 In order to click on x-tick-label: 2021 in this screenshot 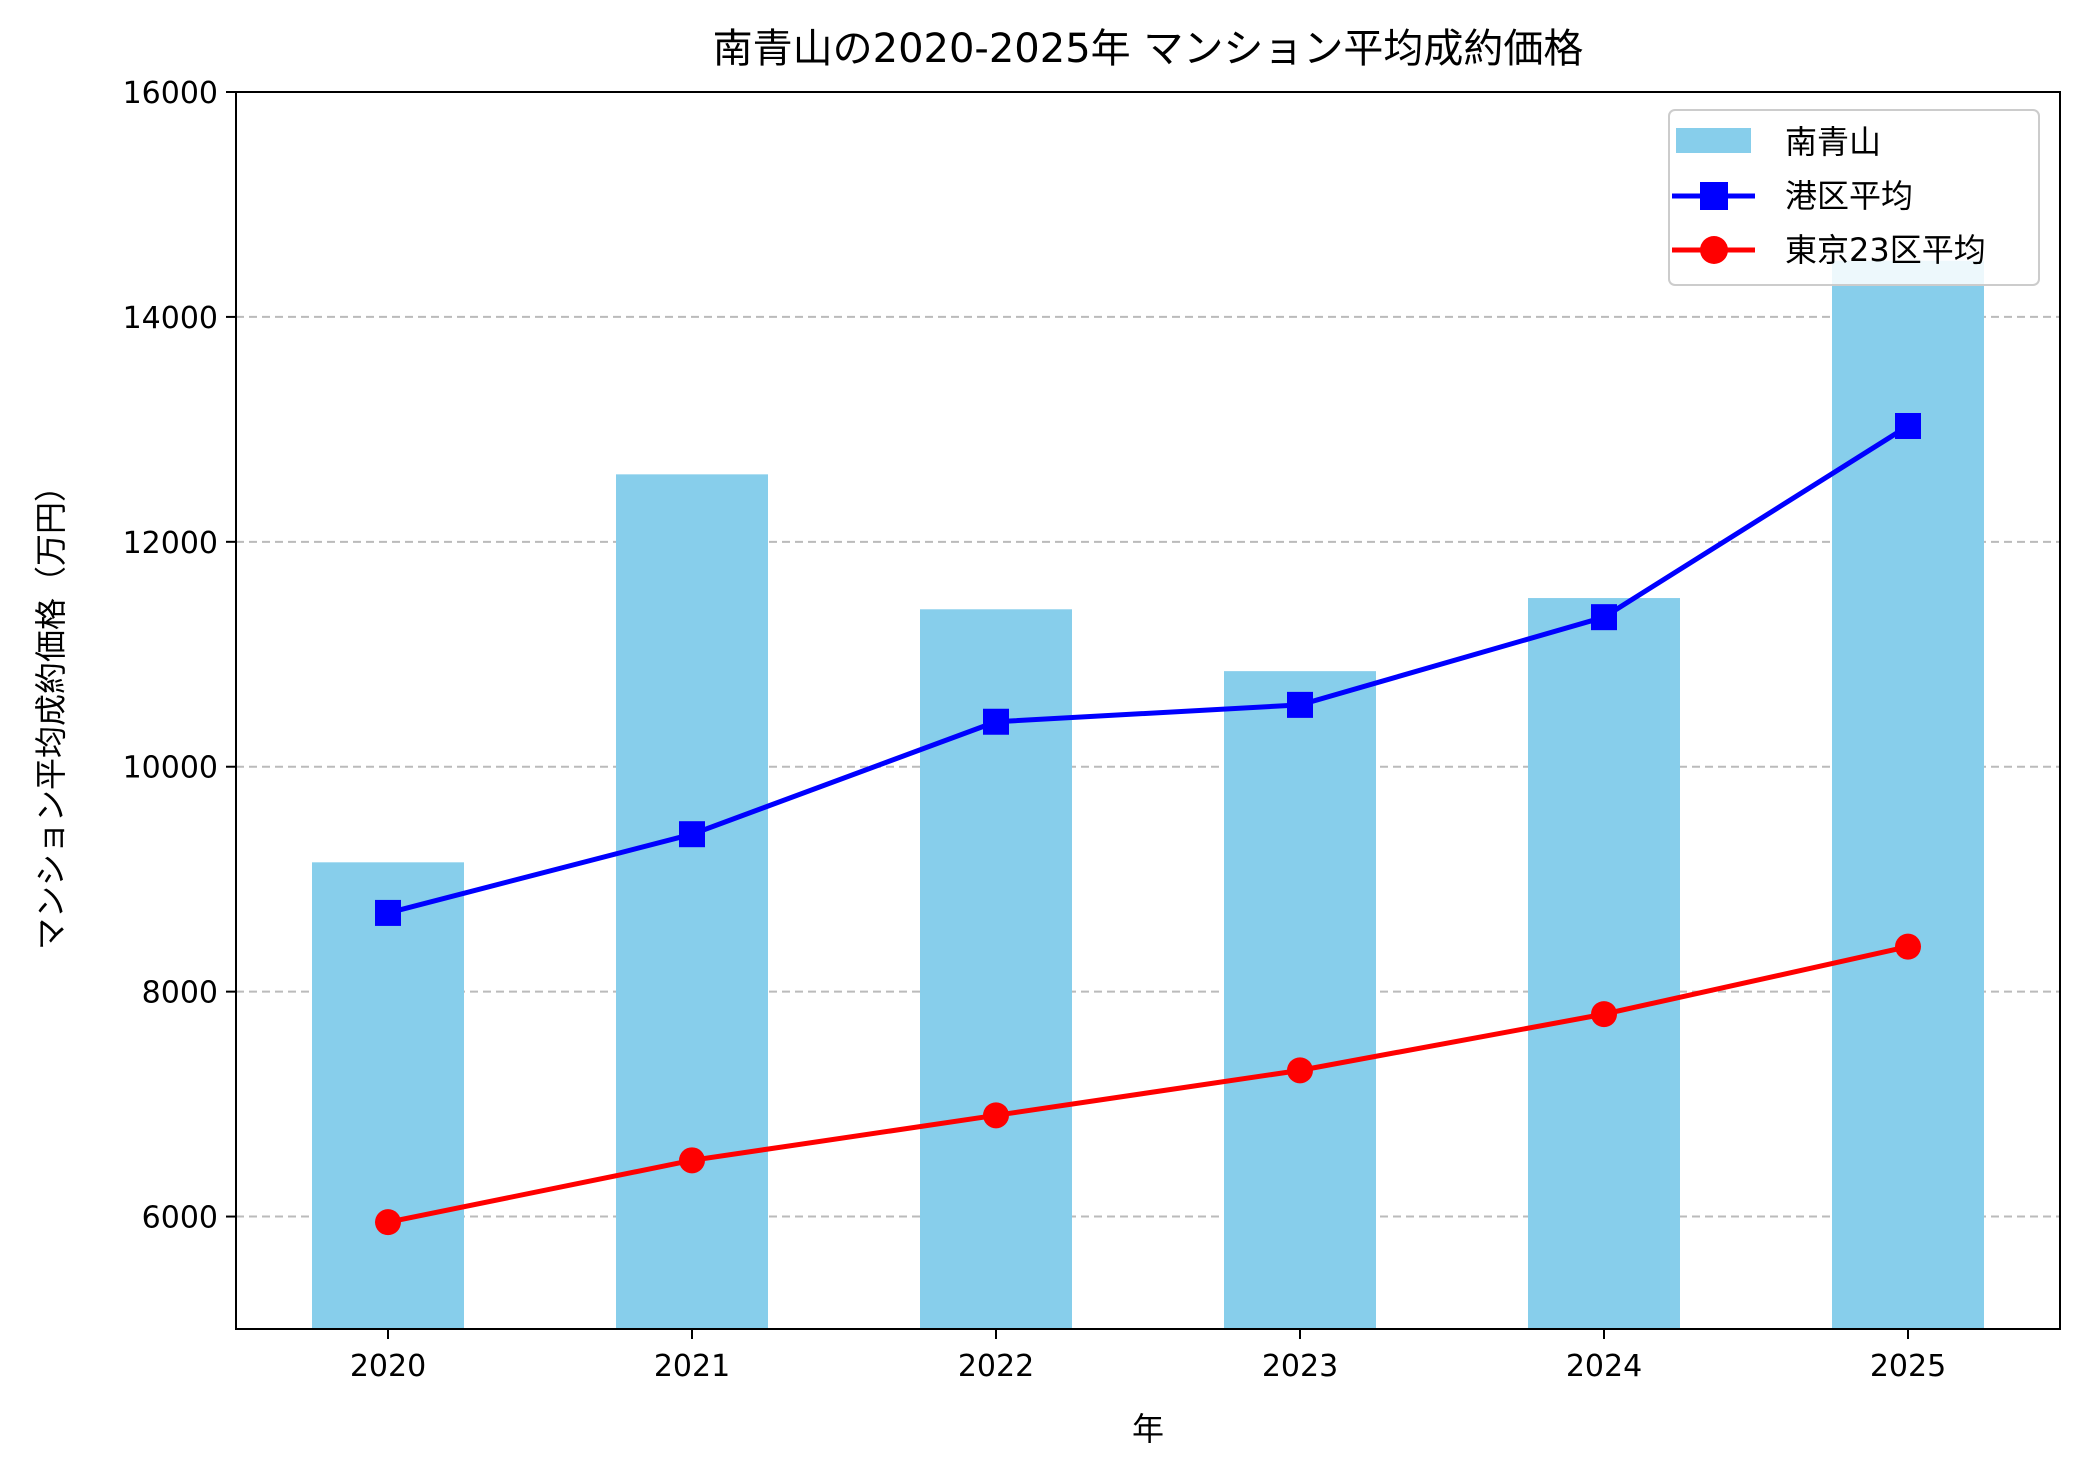, I will do `click(692, 1366)`.